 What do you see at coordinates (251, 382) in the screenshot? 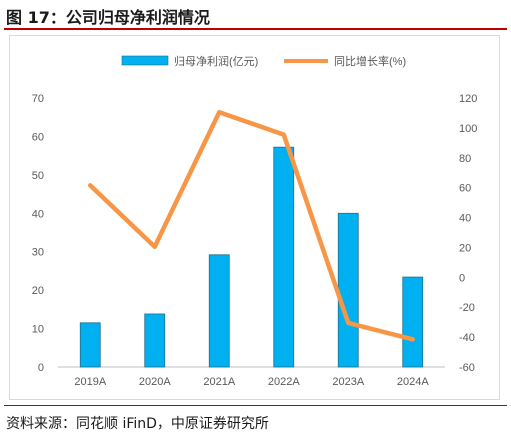
I see `x-tick-labels: 2019A 2020A 2021A 2022A 2023A 2024A` at bounding box center [251, 382].